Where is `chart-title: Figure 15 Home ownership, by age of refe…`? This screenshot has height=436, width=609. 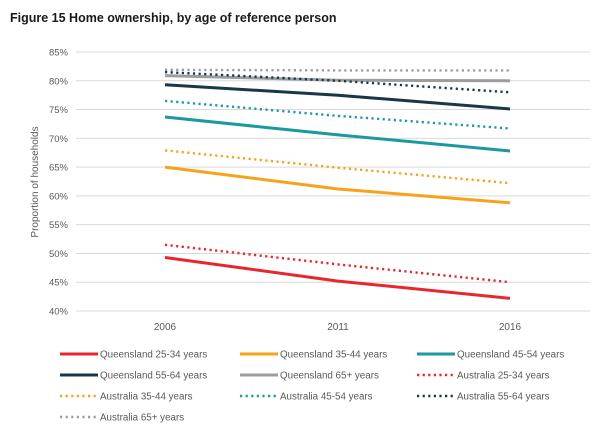
chart-title: Figure 15 Home ownership, by age of refe… is located at coordinates (173, 18).